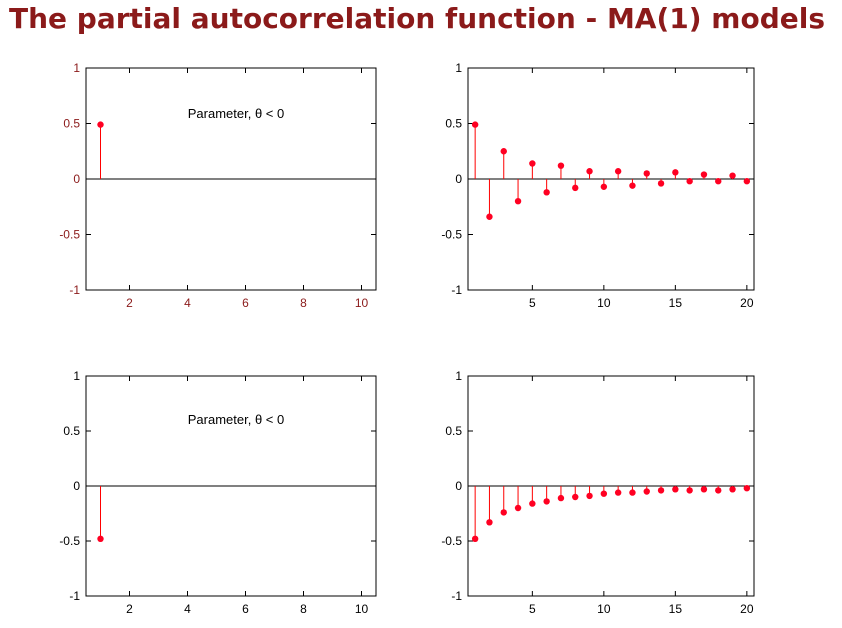 The image size is (842, 628). What do you see at coordinates (218, 185) in the screenshot?
I see `pacf-plot-top-left: 1 0.5 0 -0.5 -1 2 4 6 8 10 Parameter, θ < 0` at bounding box center [218, 185].